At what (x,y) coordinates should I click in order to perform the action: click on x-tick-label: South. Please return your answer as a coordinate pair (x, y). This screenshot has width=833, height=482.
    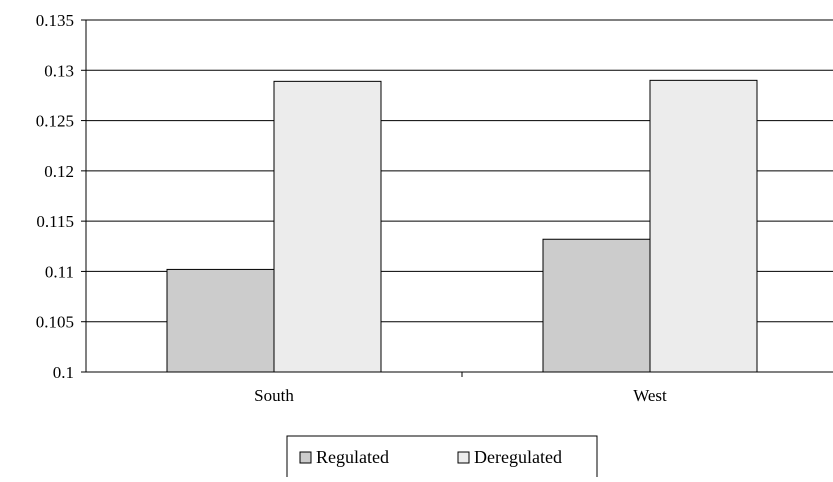
    Looking at the image, I should click on (274, 395).